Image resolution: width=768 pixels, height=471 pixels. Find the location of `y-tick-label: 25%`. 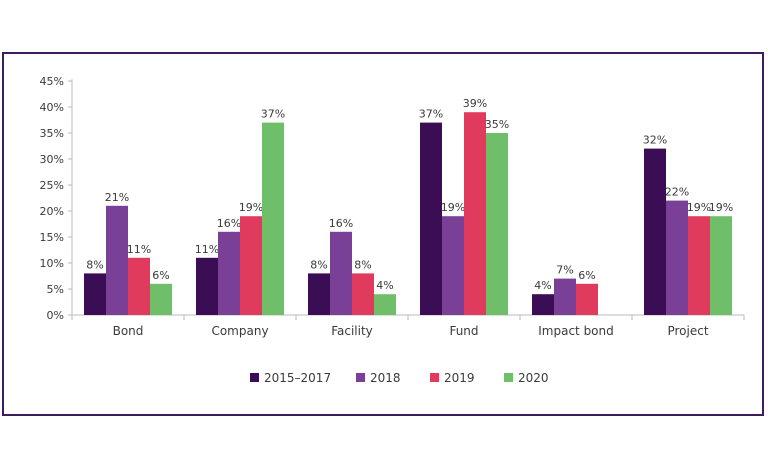

y-tick-label: 25% is located at coordinates (52, 185).